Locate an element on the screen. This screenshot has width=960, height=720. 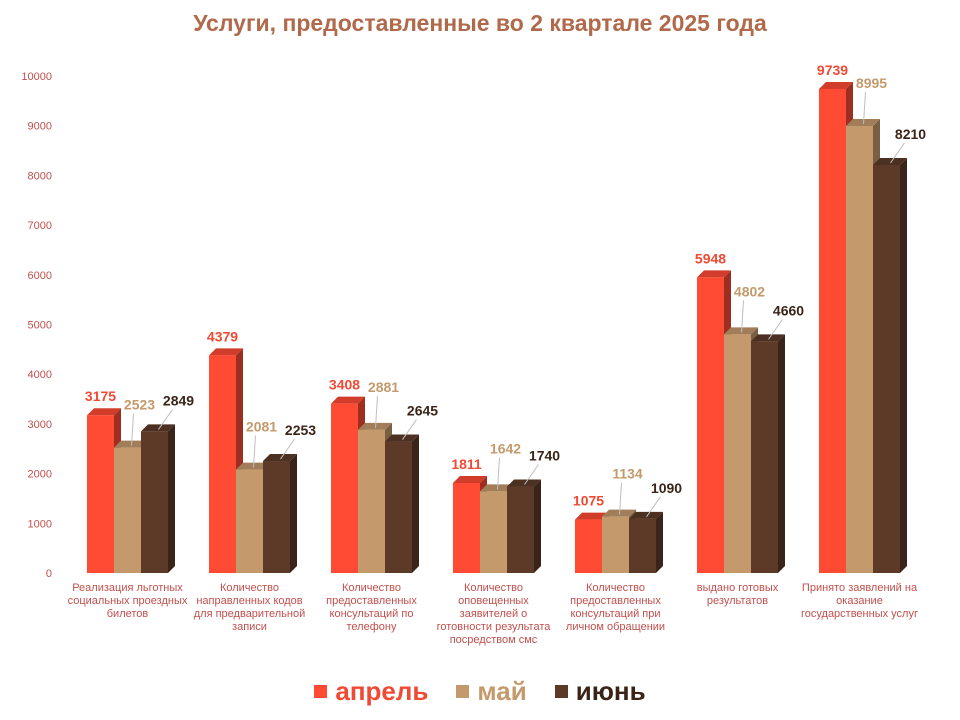
y-tick-label: 6000 is located at coordinates (40, 276).